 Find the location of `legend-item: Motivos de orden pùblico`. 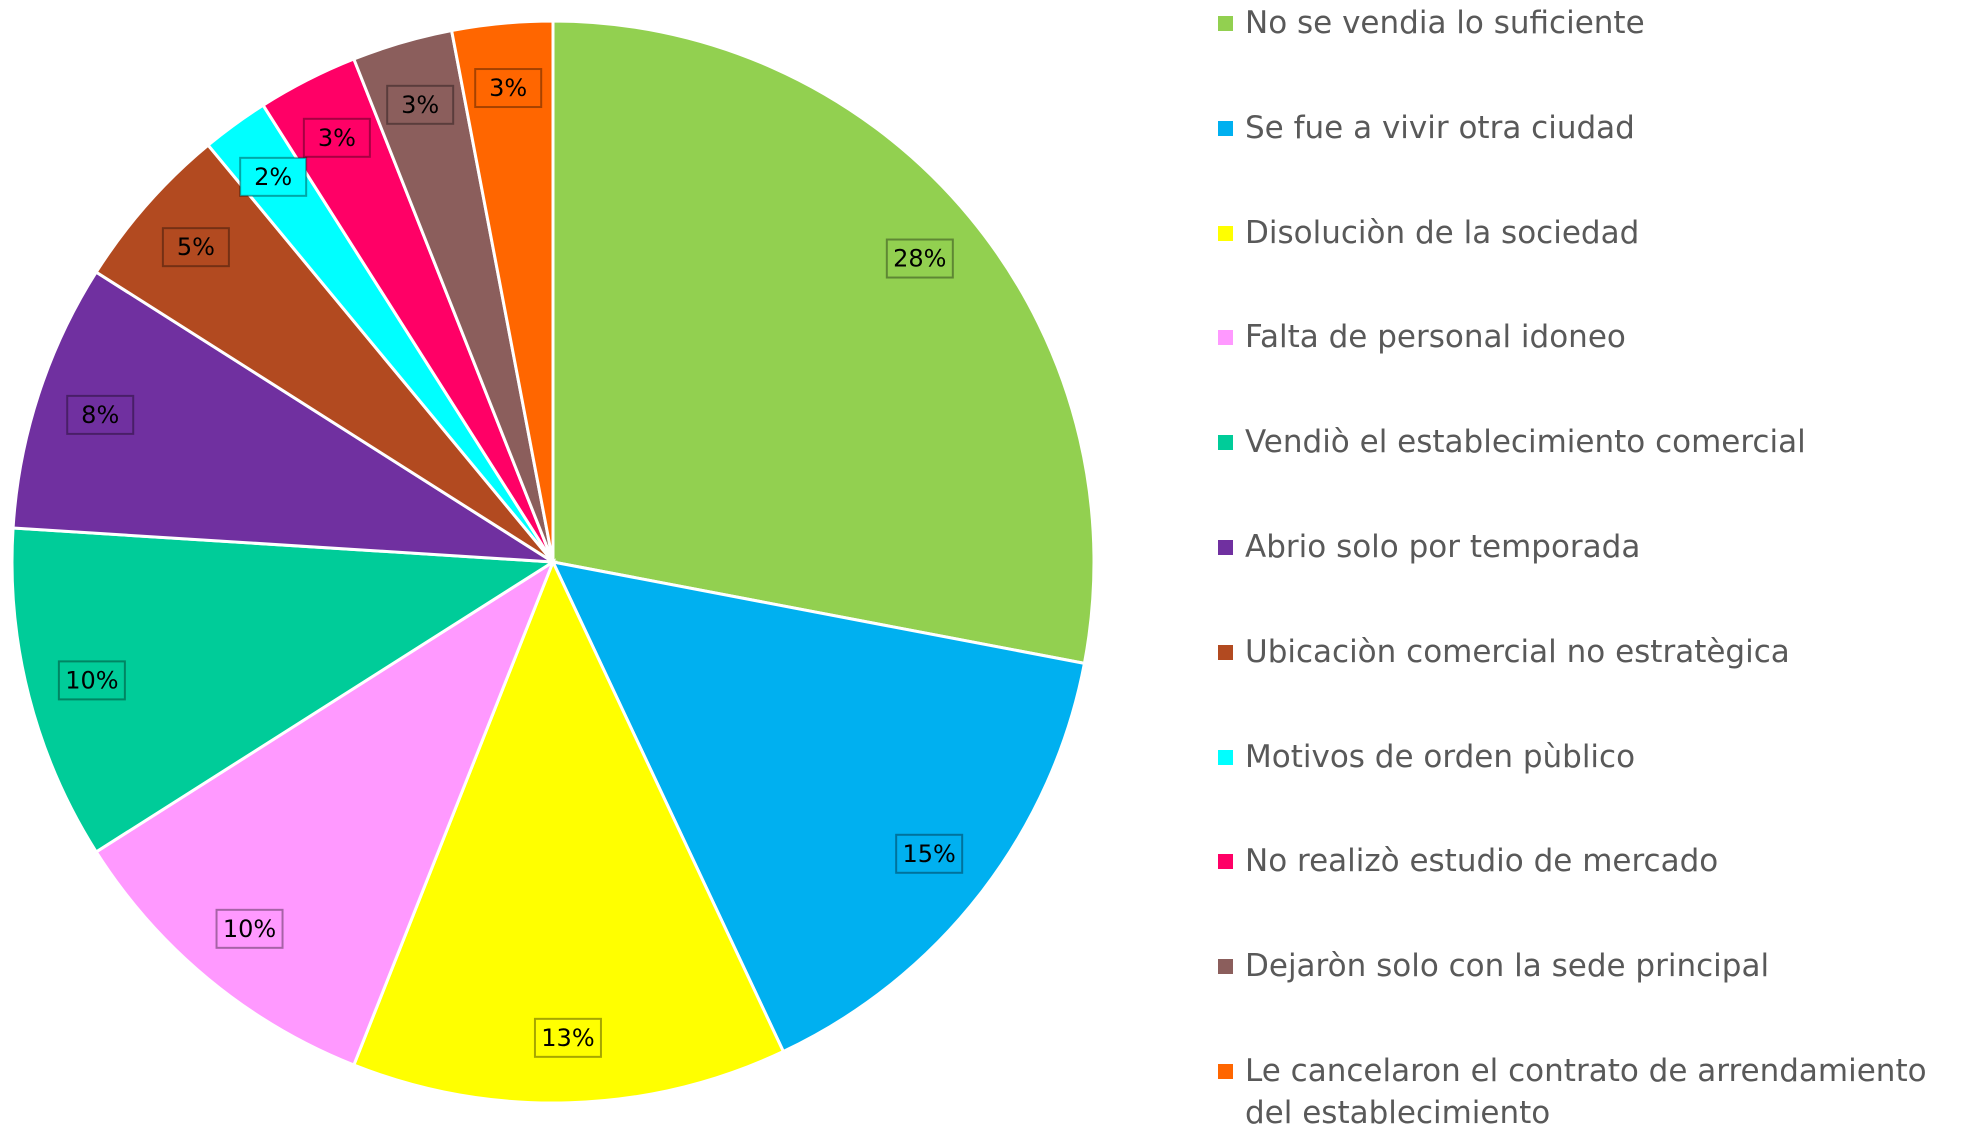

legend-item: Motivos de orden pùblico is located at coordinates (1593, 757).